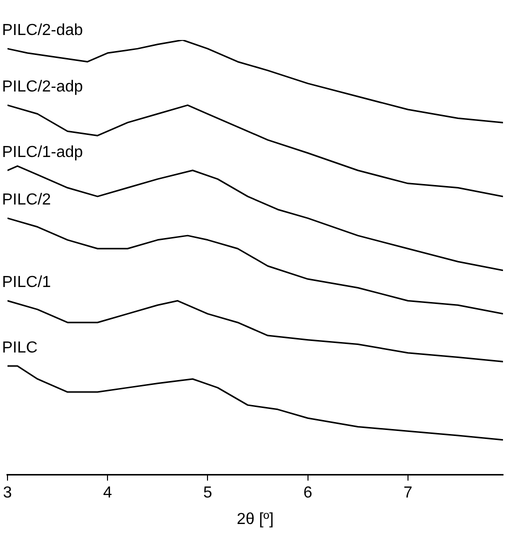  I want to click on x-axis-title: 2θ [º], so click(255, 519).